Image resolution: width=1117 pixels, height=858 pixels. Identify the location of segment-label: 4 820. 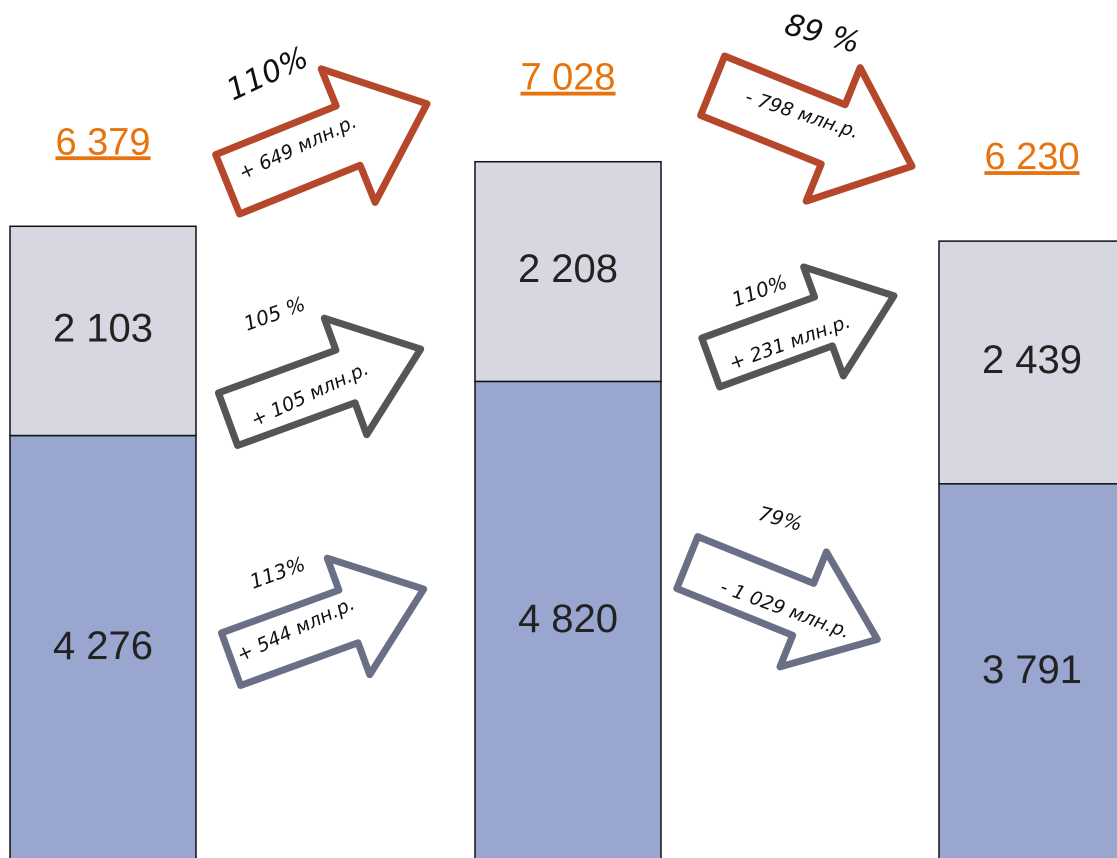
(568, 619).